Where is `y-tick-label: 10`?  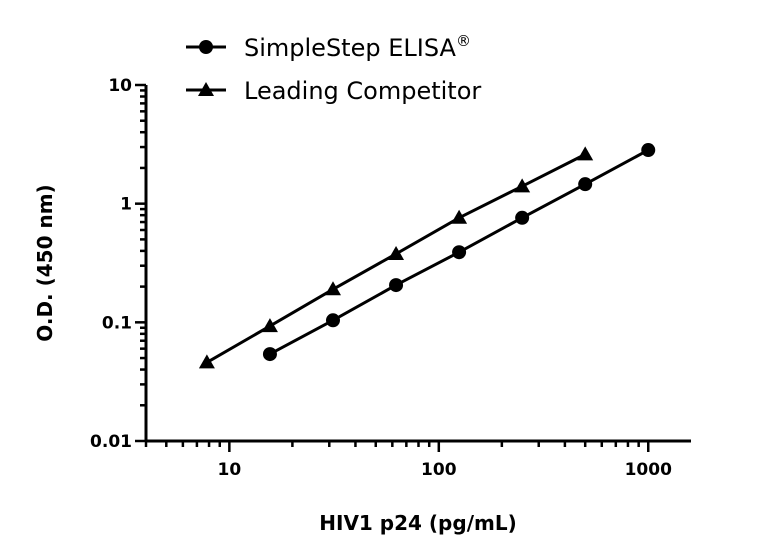 y-tick-label: 10 is located at coordinates (120, 86).